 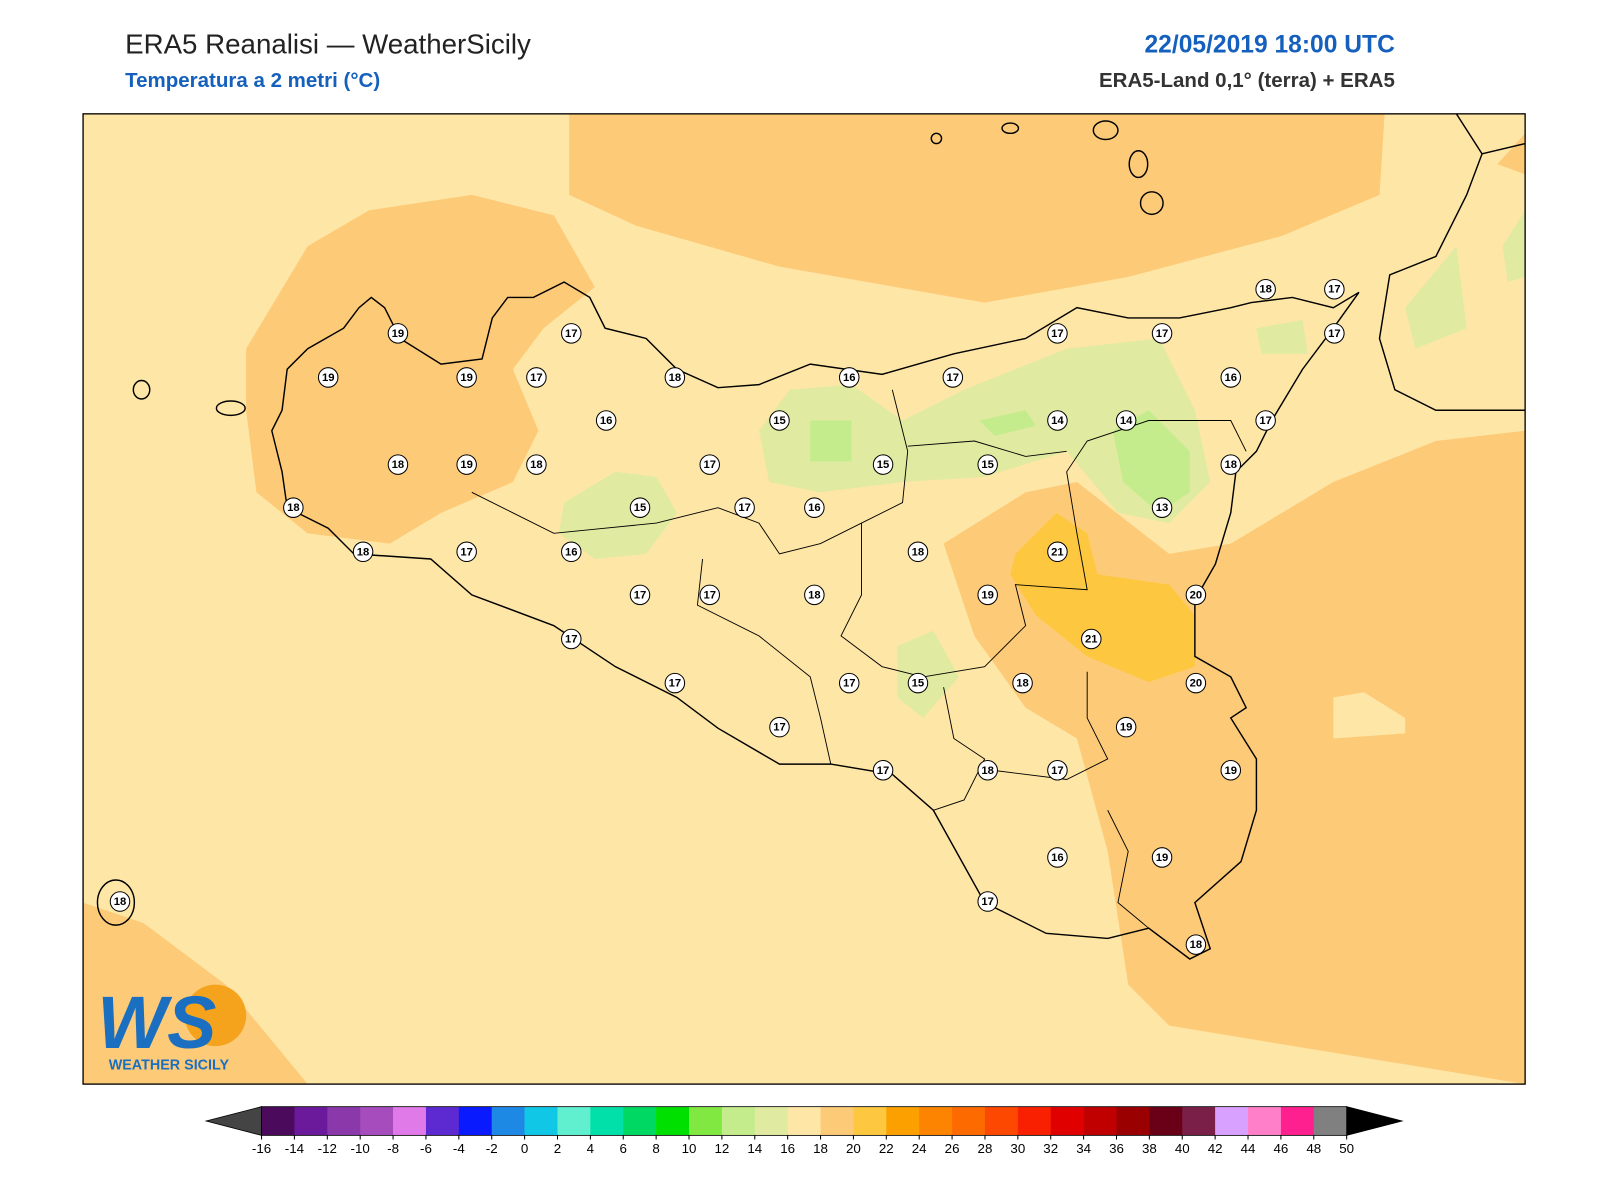 What do you see at coordinates (1057, 420) in the screenshot?
I see `station: 14` at bounding box center [1057, 420].